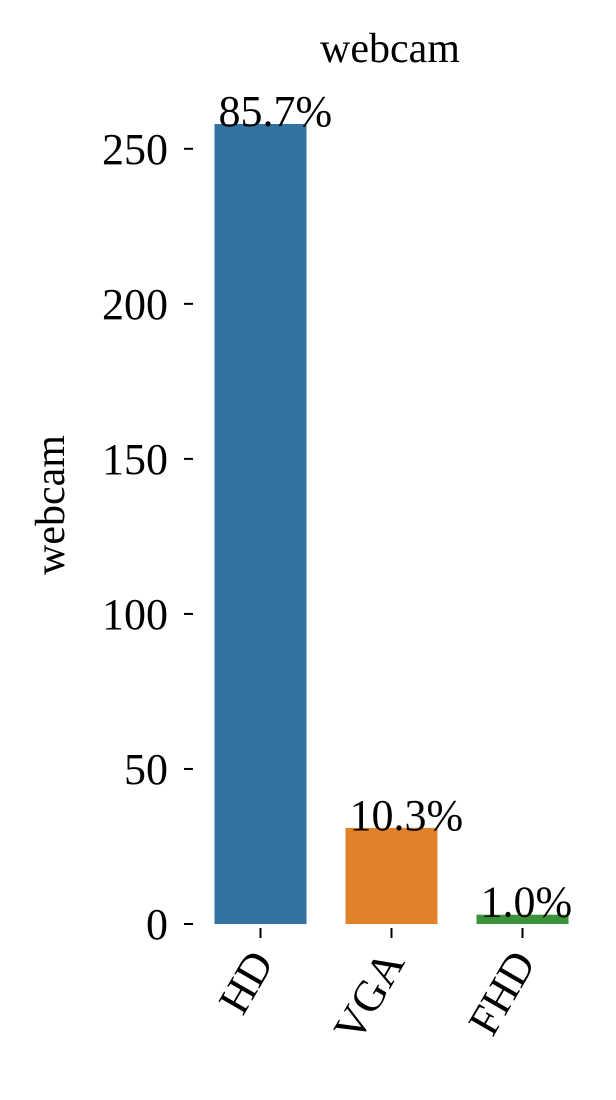 This screenshot has height=1100, width=616. What do you see at coordinates (522, 919) in the screenshot?
I see `bar-fhd` at bounding box center [522, 919].